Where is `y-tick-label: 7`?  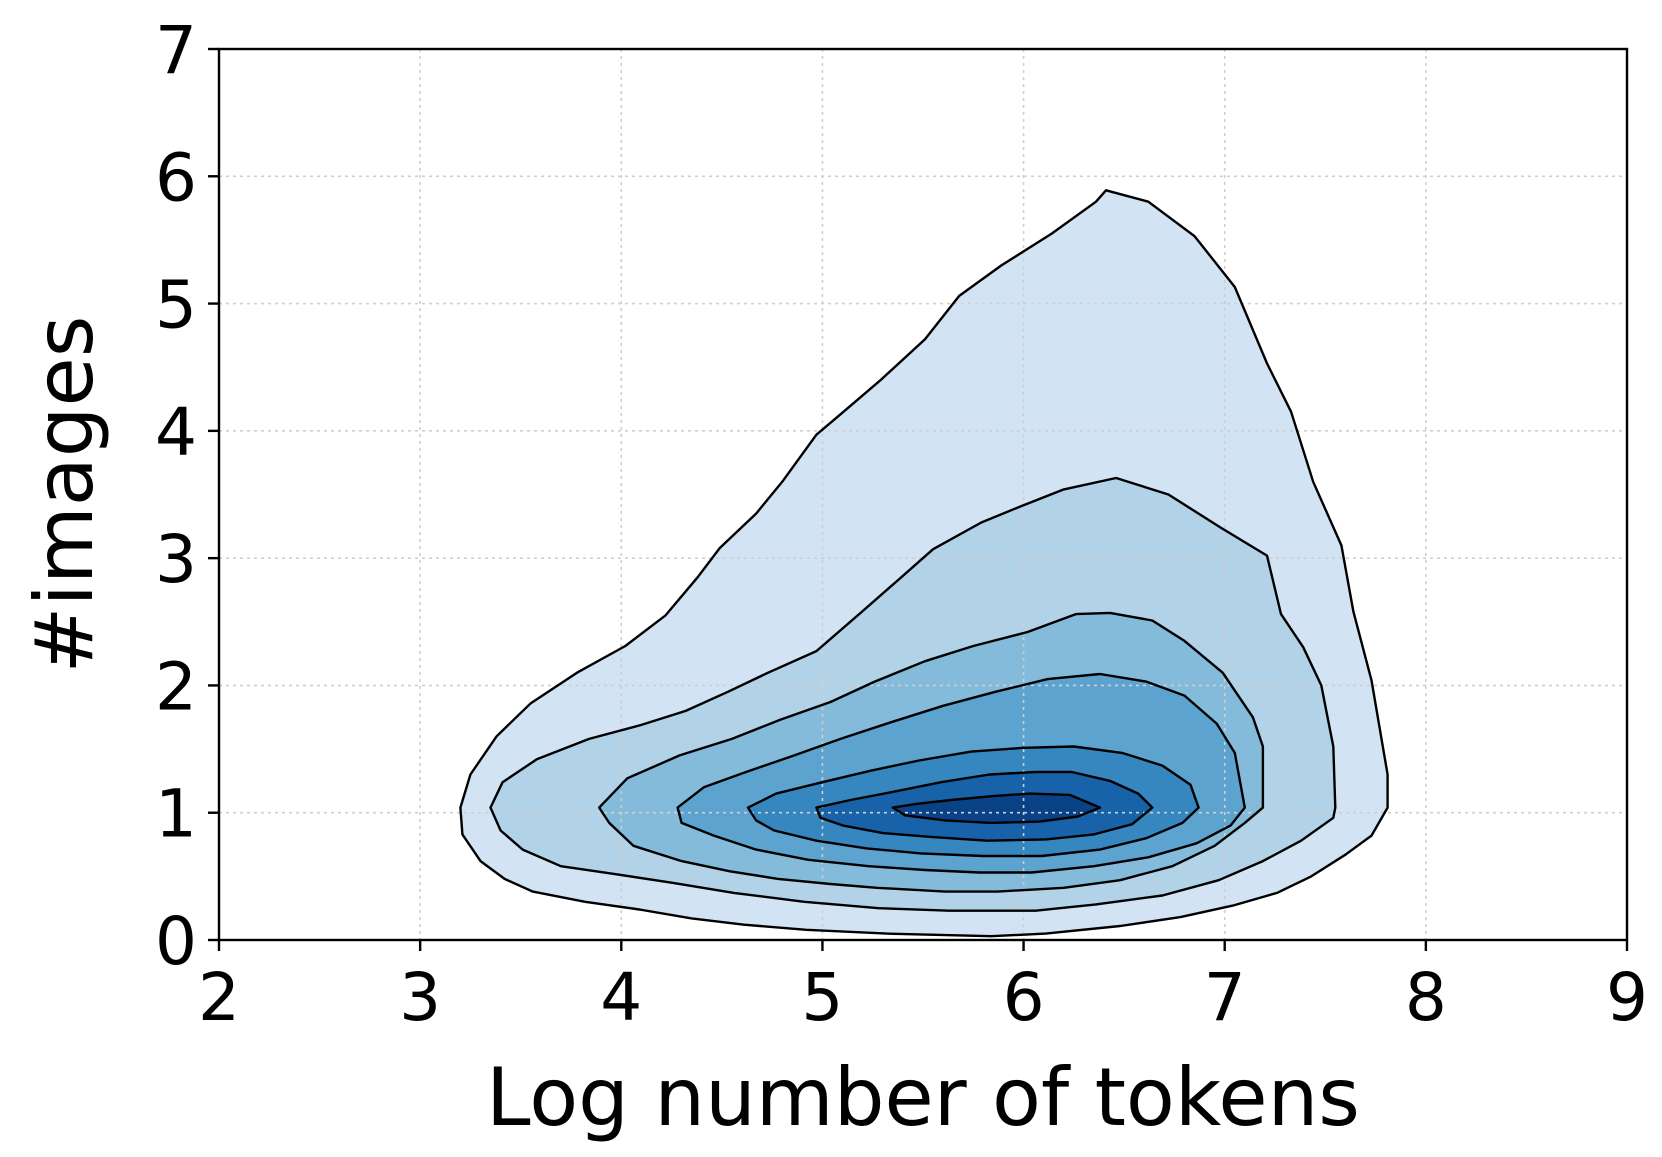
y-tick-label: 7 is located at coordinates (176, 50).